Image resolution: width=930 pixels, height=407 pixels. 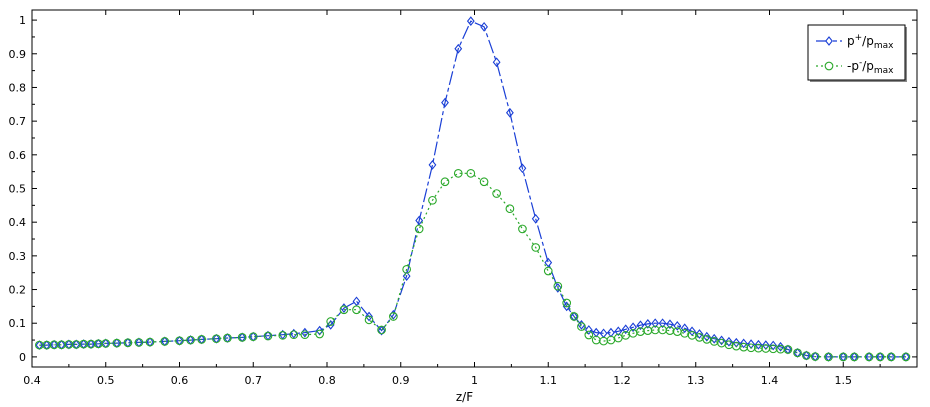 I want to click on x-tick-label: 1.1, so click(x=549, y=380).